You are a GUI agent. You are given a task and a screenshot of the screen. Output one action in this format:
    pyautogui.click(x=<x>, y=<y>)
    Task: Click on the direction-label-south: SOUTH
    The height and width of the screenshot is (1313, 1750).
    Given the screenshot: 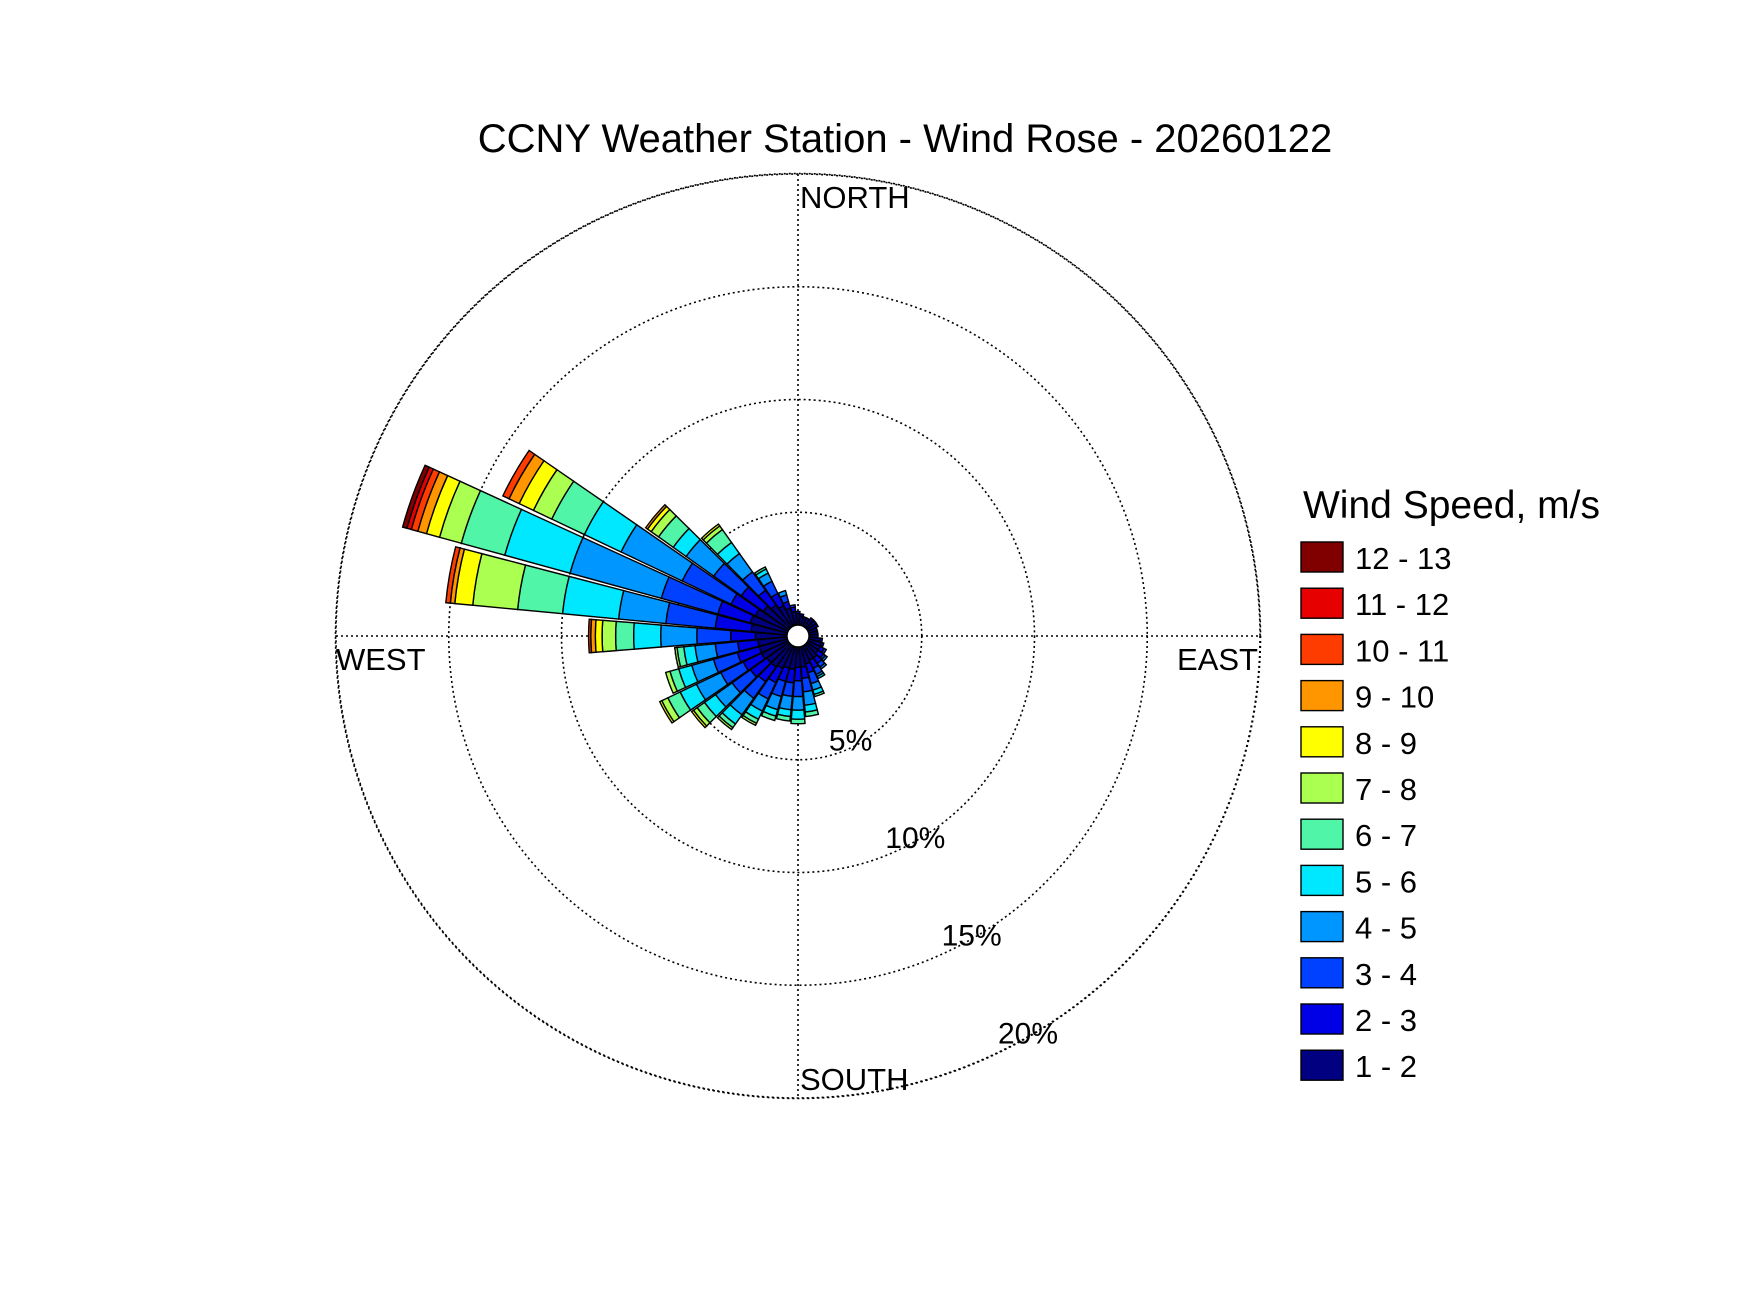 What is the action you would take?
    pyautogui.click(x=854, y=1079)
    